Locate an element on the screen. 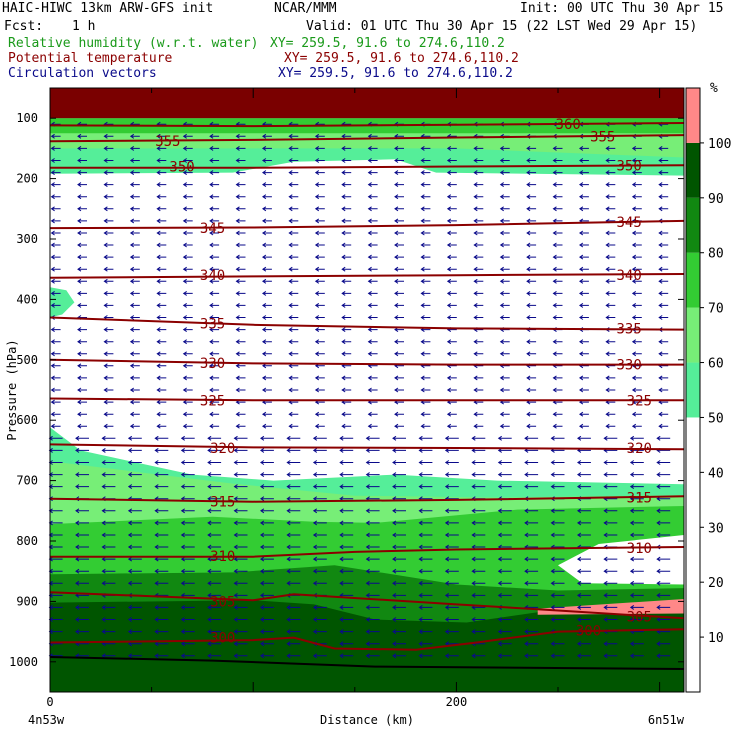 This screenshot has width=740, height=740. colorbar-band is located at coordinates (693, 115).